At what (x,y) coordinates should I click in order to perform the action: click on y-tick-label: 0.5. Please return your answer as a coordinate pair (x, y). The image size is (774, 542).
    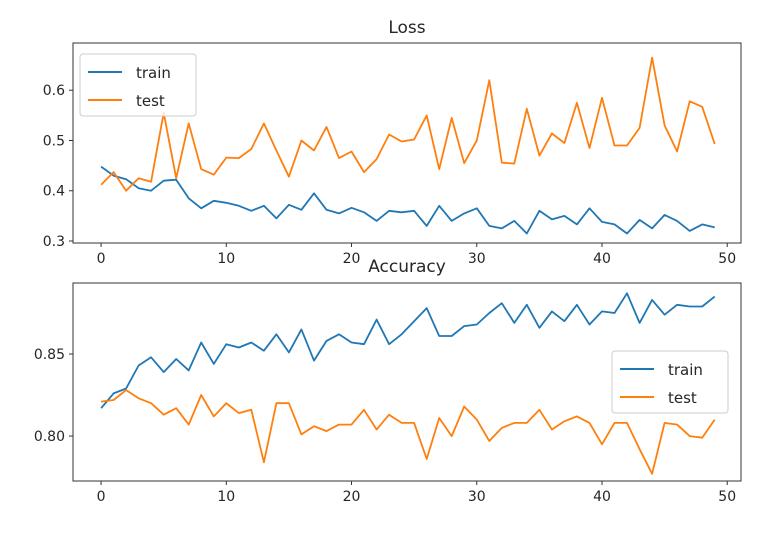
    Looking at the image, I should click on (54, 141).